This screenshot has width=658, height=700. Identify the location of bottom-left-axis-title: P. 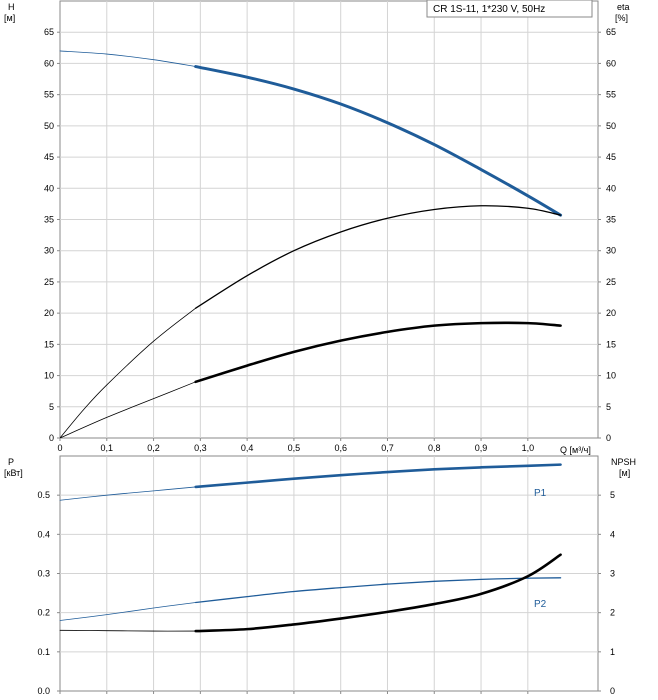
(11, 462).